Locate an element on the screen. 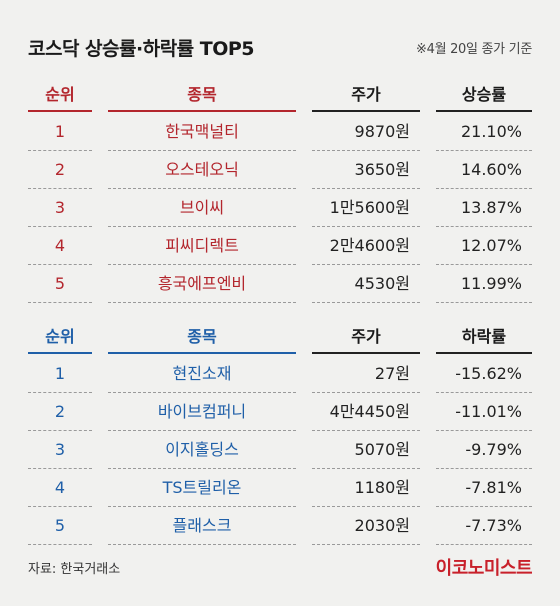  table-row: 3 브이씨 1만5600원 13.87% is located at coordinates (280, 208).